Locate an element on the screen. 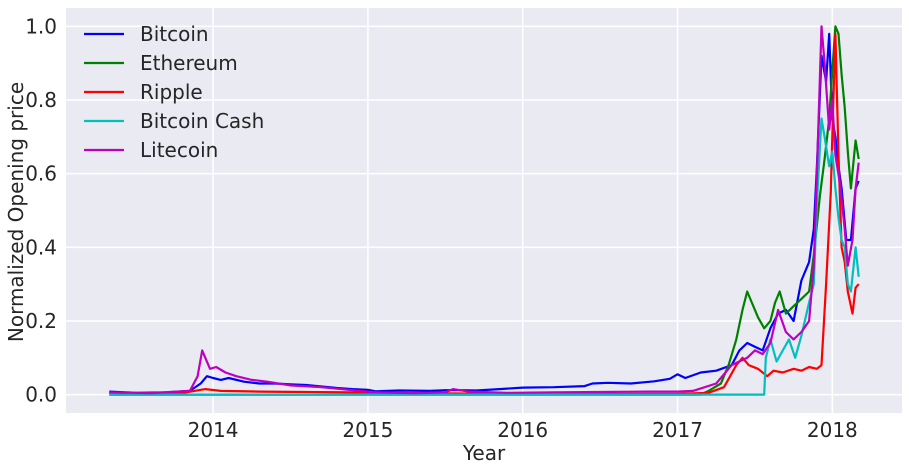  legend-item-litecoin: Litecoin is located at coordinates (151, 150).